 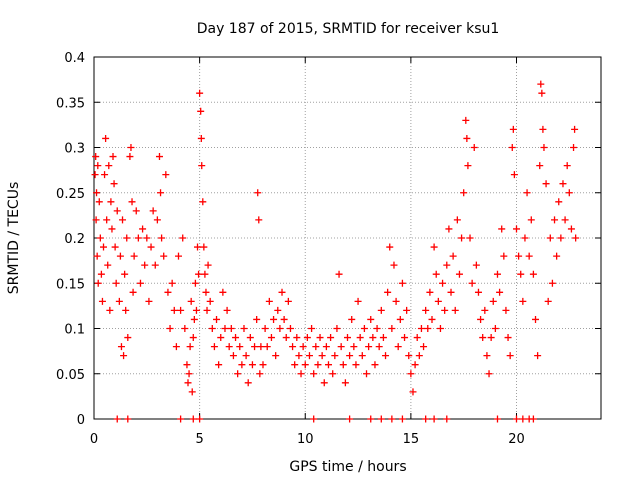 I want to click on y-tick-label: 0.2, so click(x=74, y=239).